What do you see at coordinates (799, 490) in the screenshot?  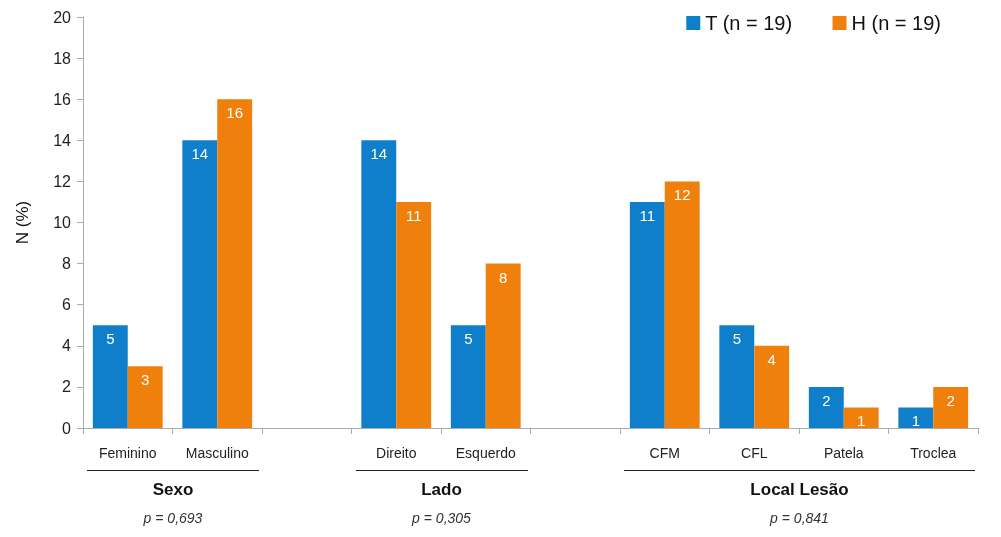 I see `text: Local Lesão` at bounding box center [799, 490].